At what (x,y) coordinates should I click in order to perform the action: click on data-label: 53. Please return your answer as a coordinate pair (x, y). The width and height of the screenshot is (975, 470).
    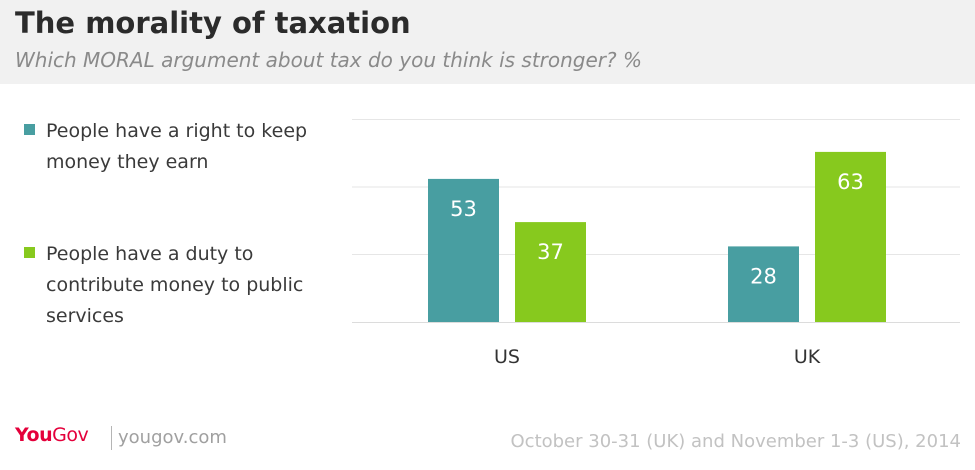
    Looking at the image, I should click on (463, 209).